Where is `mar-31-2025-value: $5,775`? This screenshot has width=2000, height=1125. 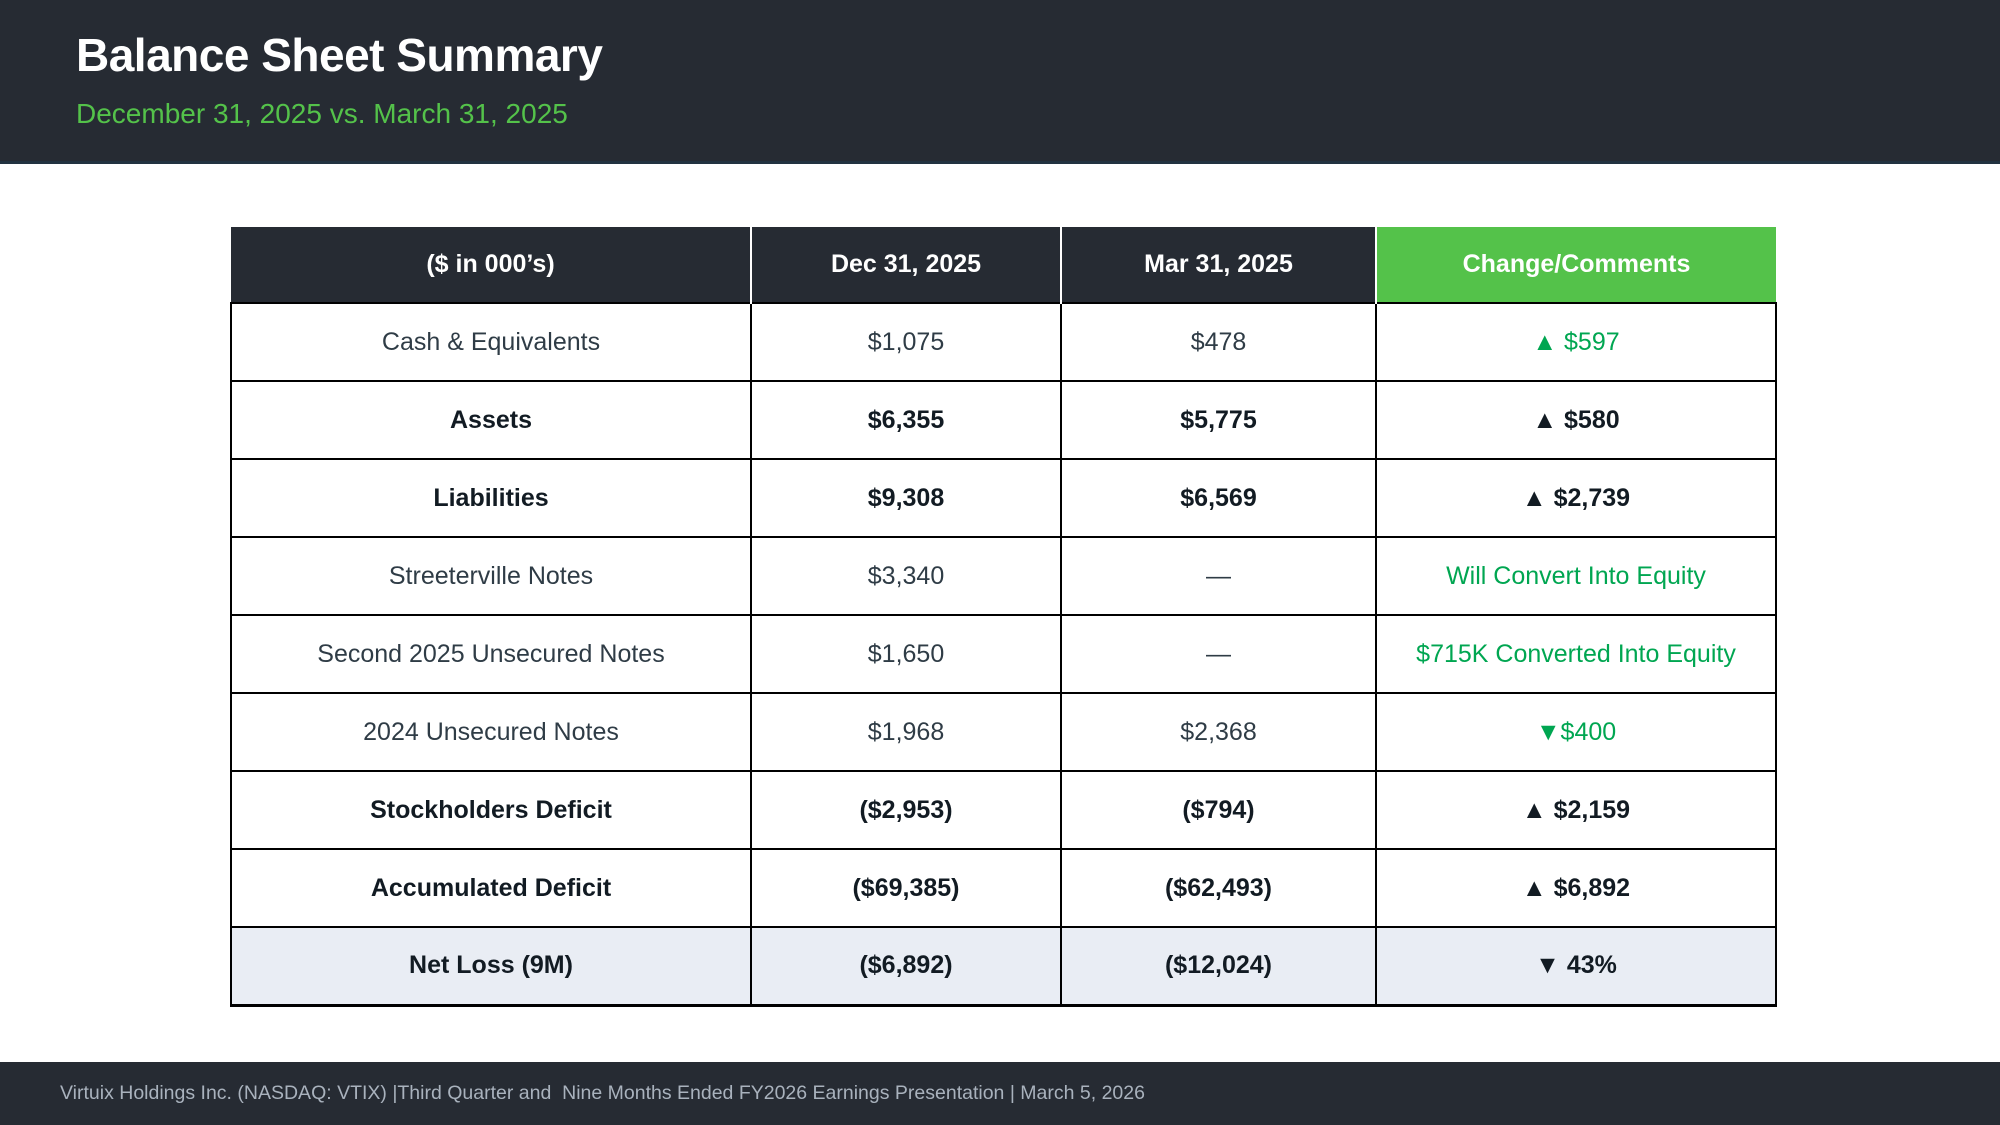 mar-31-2025-value: $5,775 is located at coordinates (1218, 420).